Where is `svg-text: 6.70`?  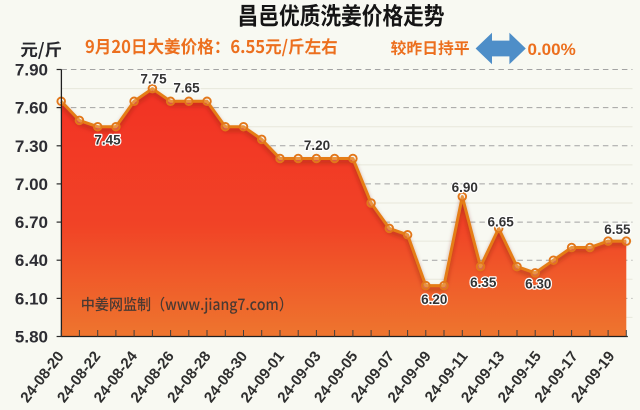 svg-text: 6.70 is located at coordinates (31, 222).